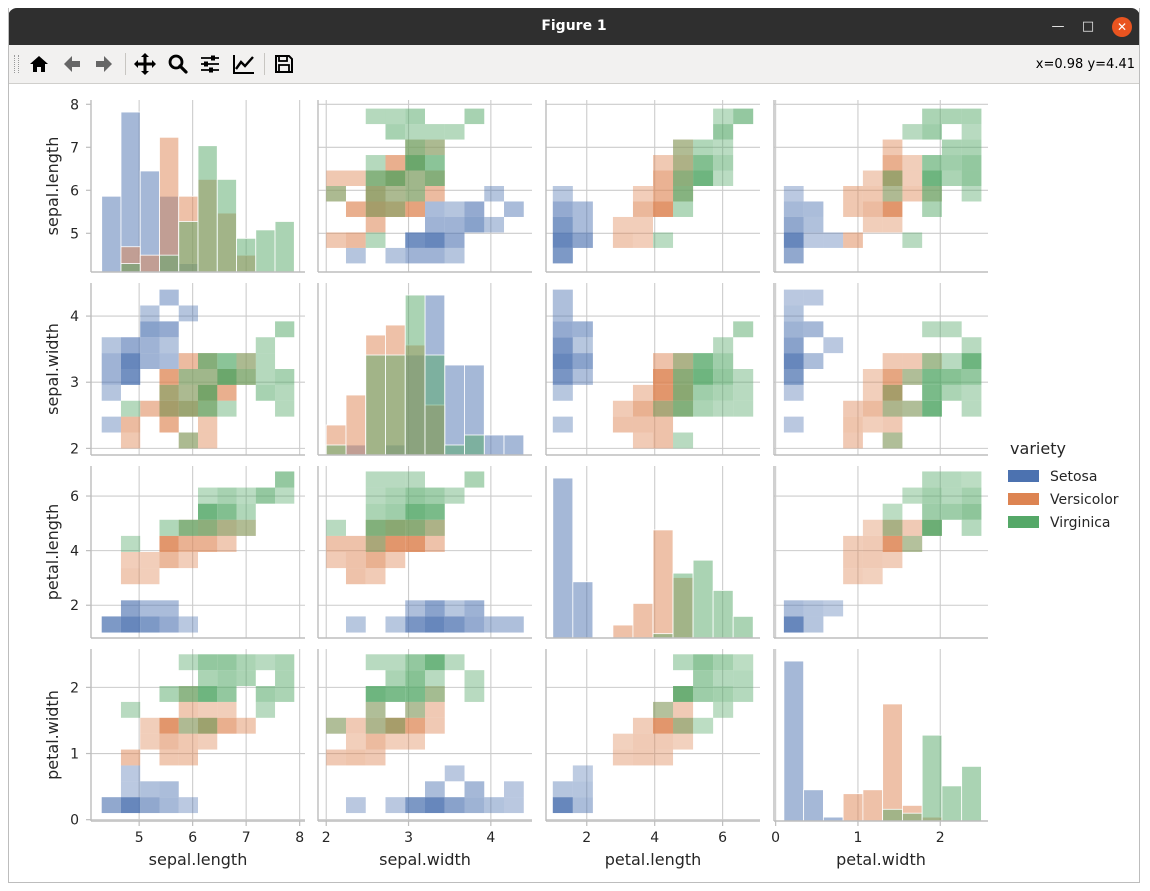 The image size is (1150, 891). Describe the element at coordinates (284, 64) in the screenshot. I see `save-icon` at that location.